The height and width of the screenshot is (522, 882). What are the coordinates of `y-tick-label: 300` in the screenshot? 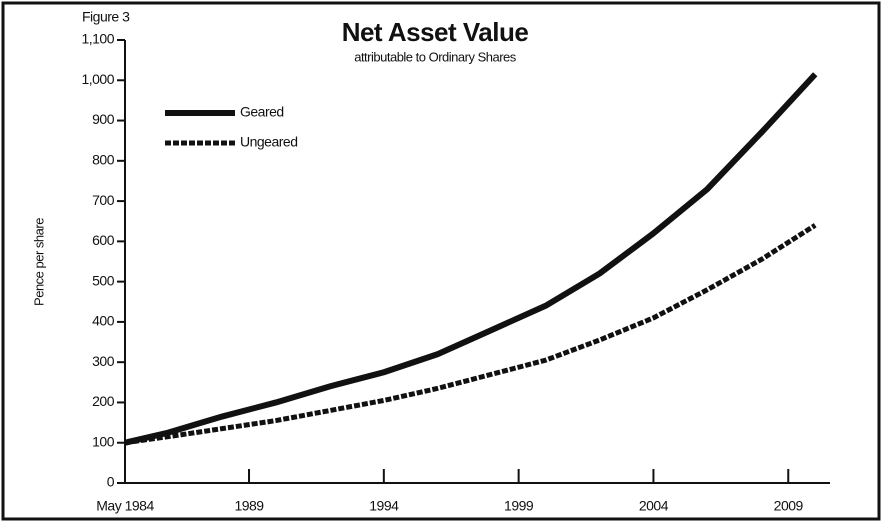 It's located at (103, 361).